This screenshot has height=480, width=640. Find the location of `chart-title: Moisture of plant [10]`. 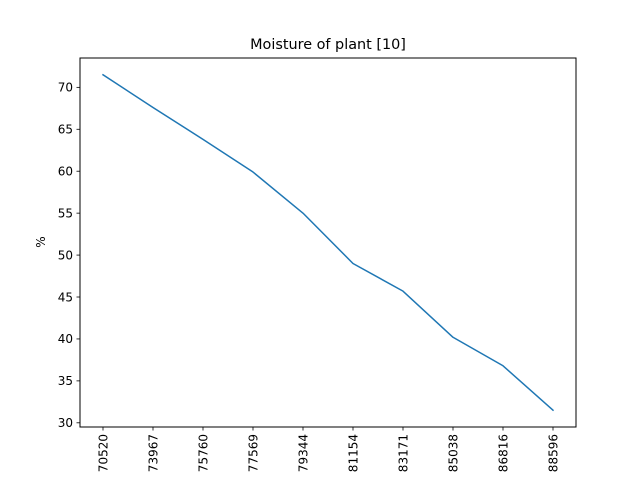

chart-title: Moisture of plant [10] is located at coordinates (328, 45).